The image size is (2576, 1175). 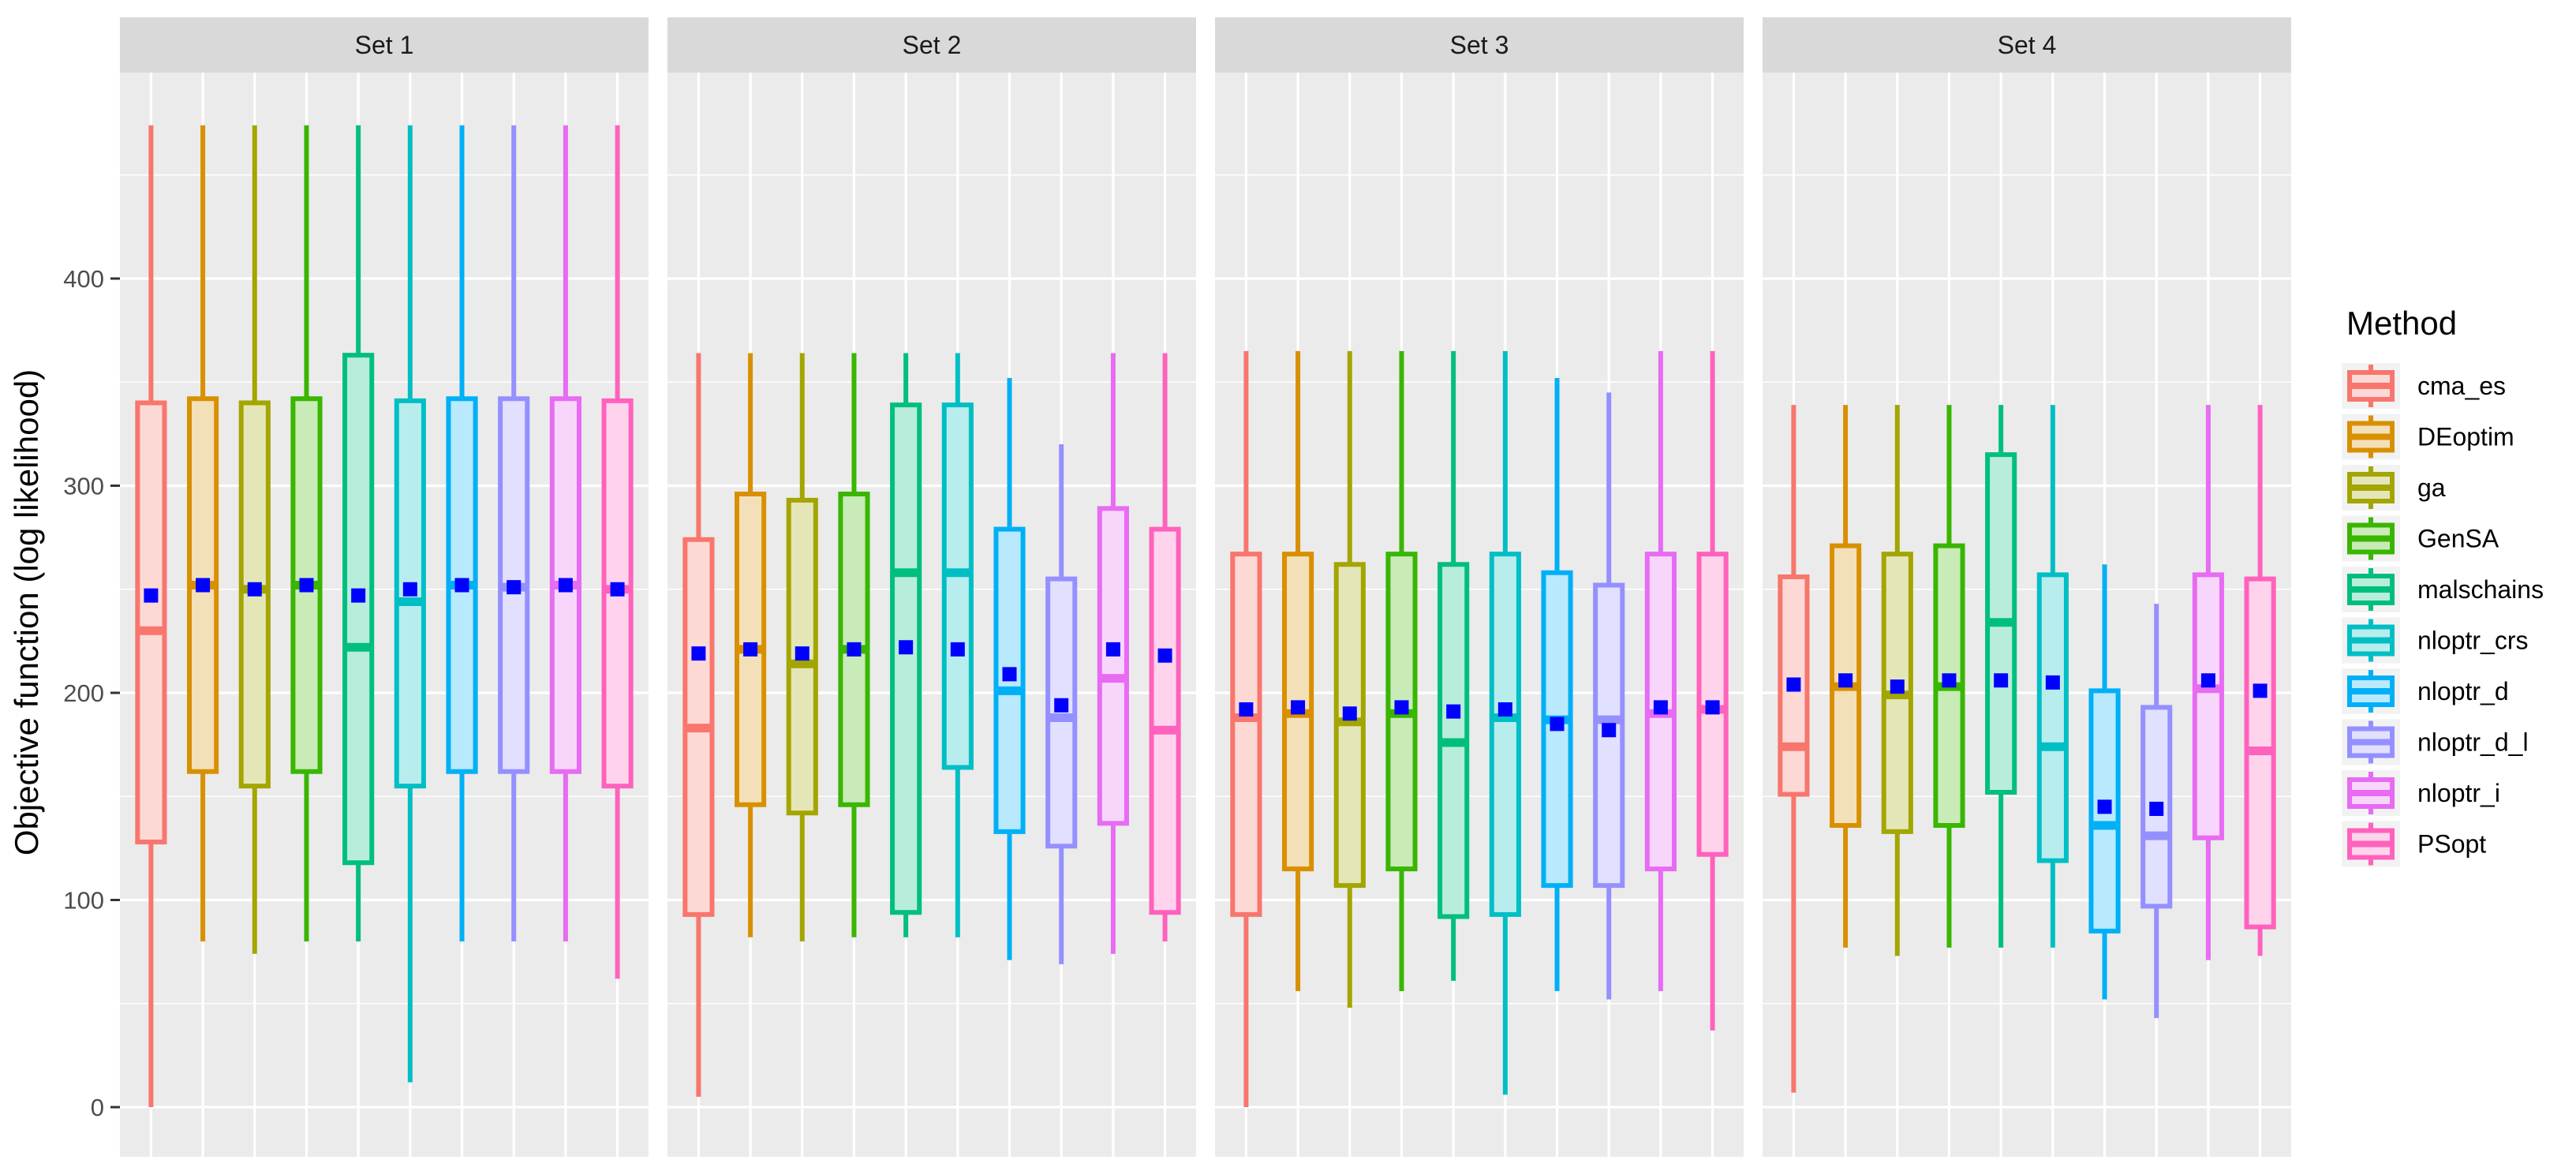 I want to click on legend-item-GenSA: GenSA, so click(x=2420, y=538).